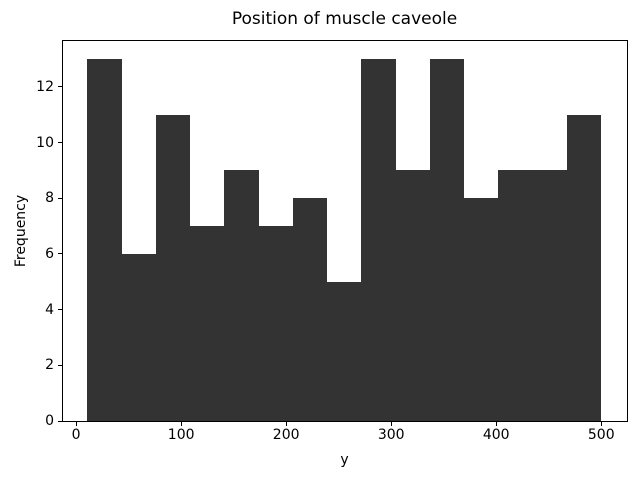  Describe the element at coordinates (21, 231) in the screenshot. I see `y-axis-label: Frequency` at that location.